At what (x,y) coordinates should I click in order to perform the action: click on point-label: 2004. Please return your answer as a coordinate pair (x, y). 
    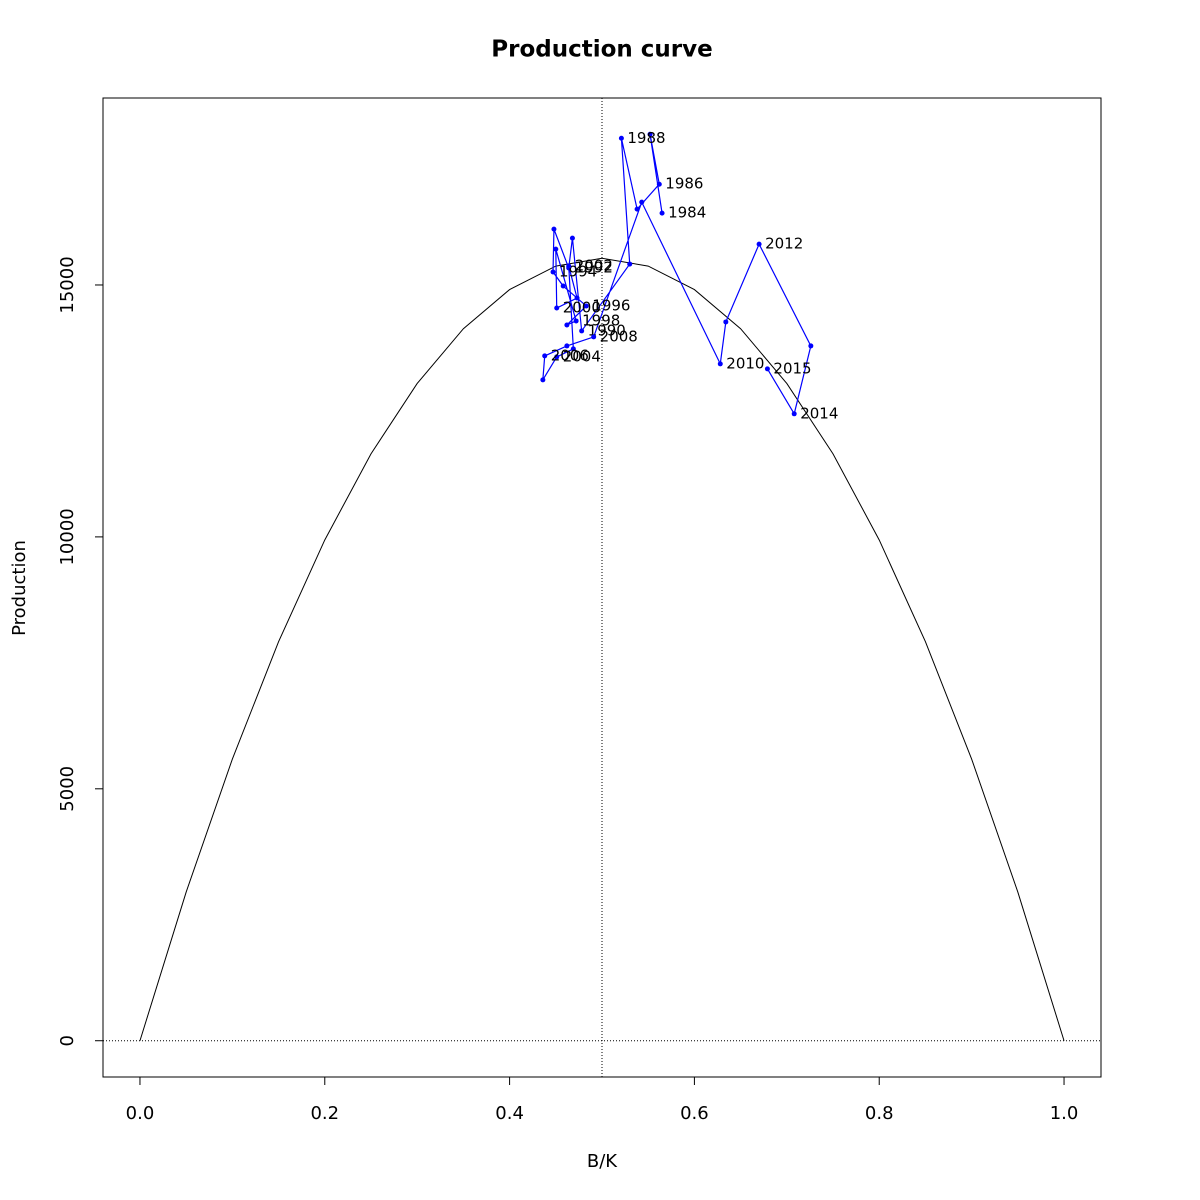
    Looking at the image, I should click on (582, 356).